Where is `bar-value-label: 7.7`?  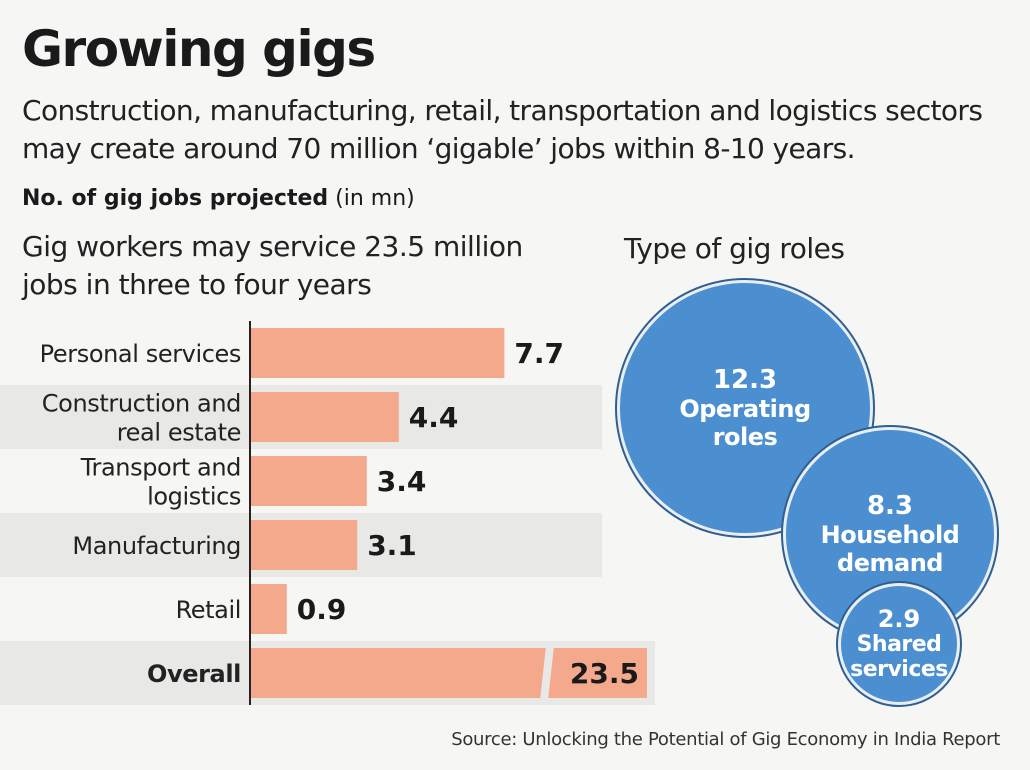
bar-value-label: 7.7 is located at coordinates (539, 353).